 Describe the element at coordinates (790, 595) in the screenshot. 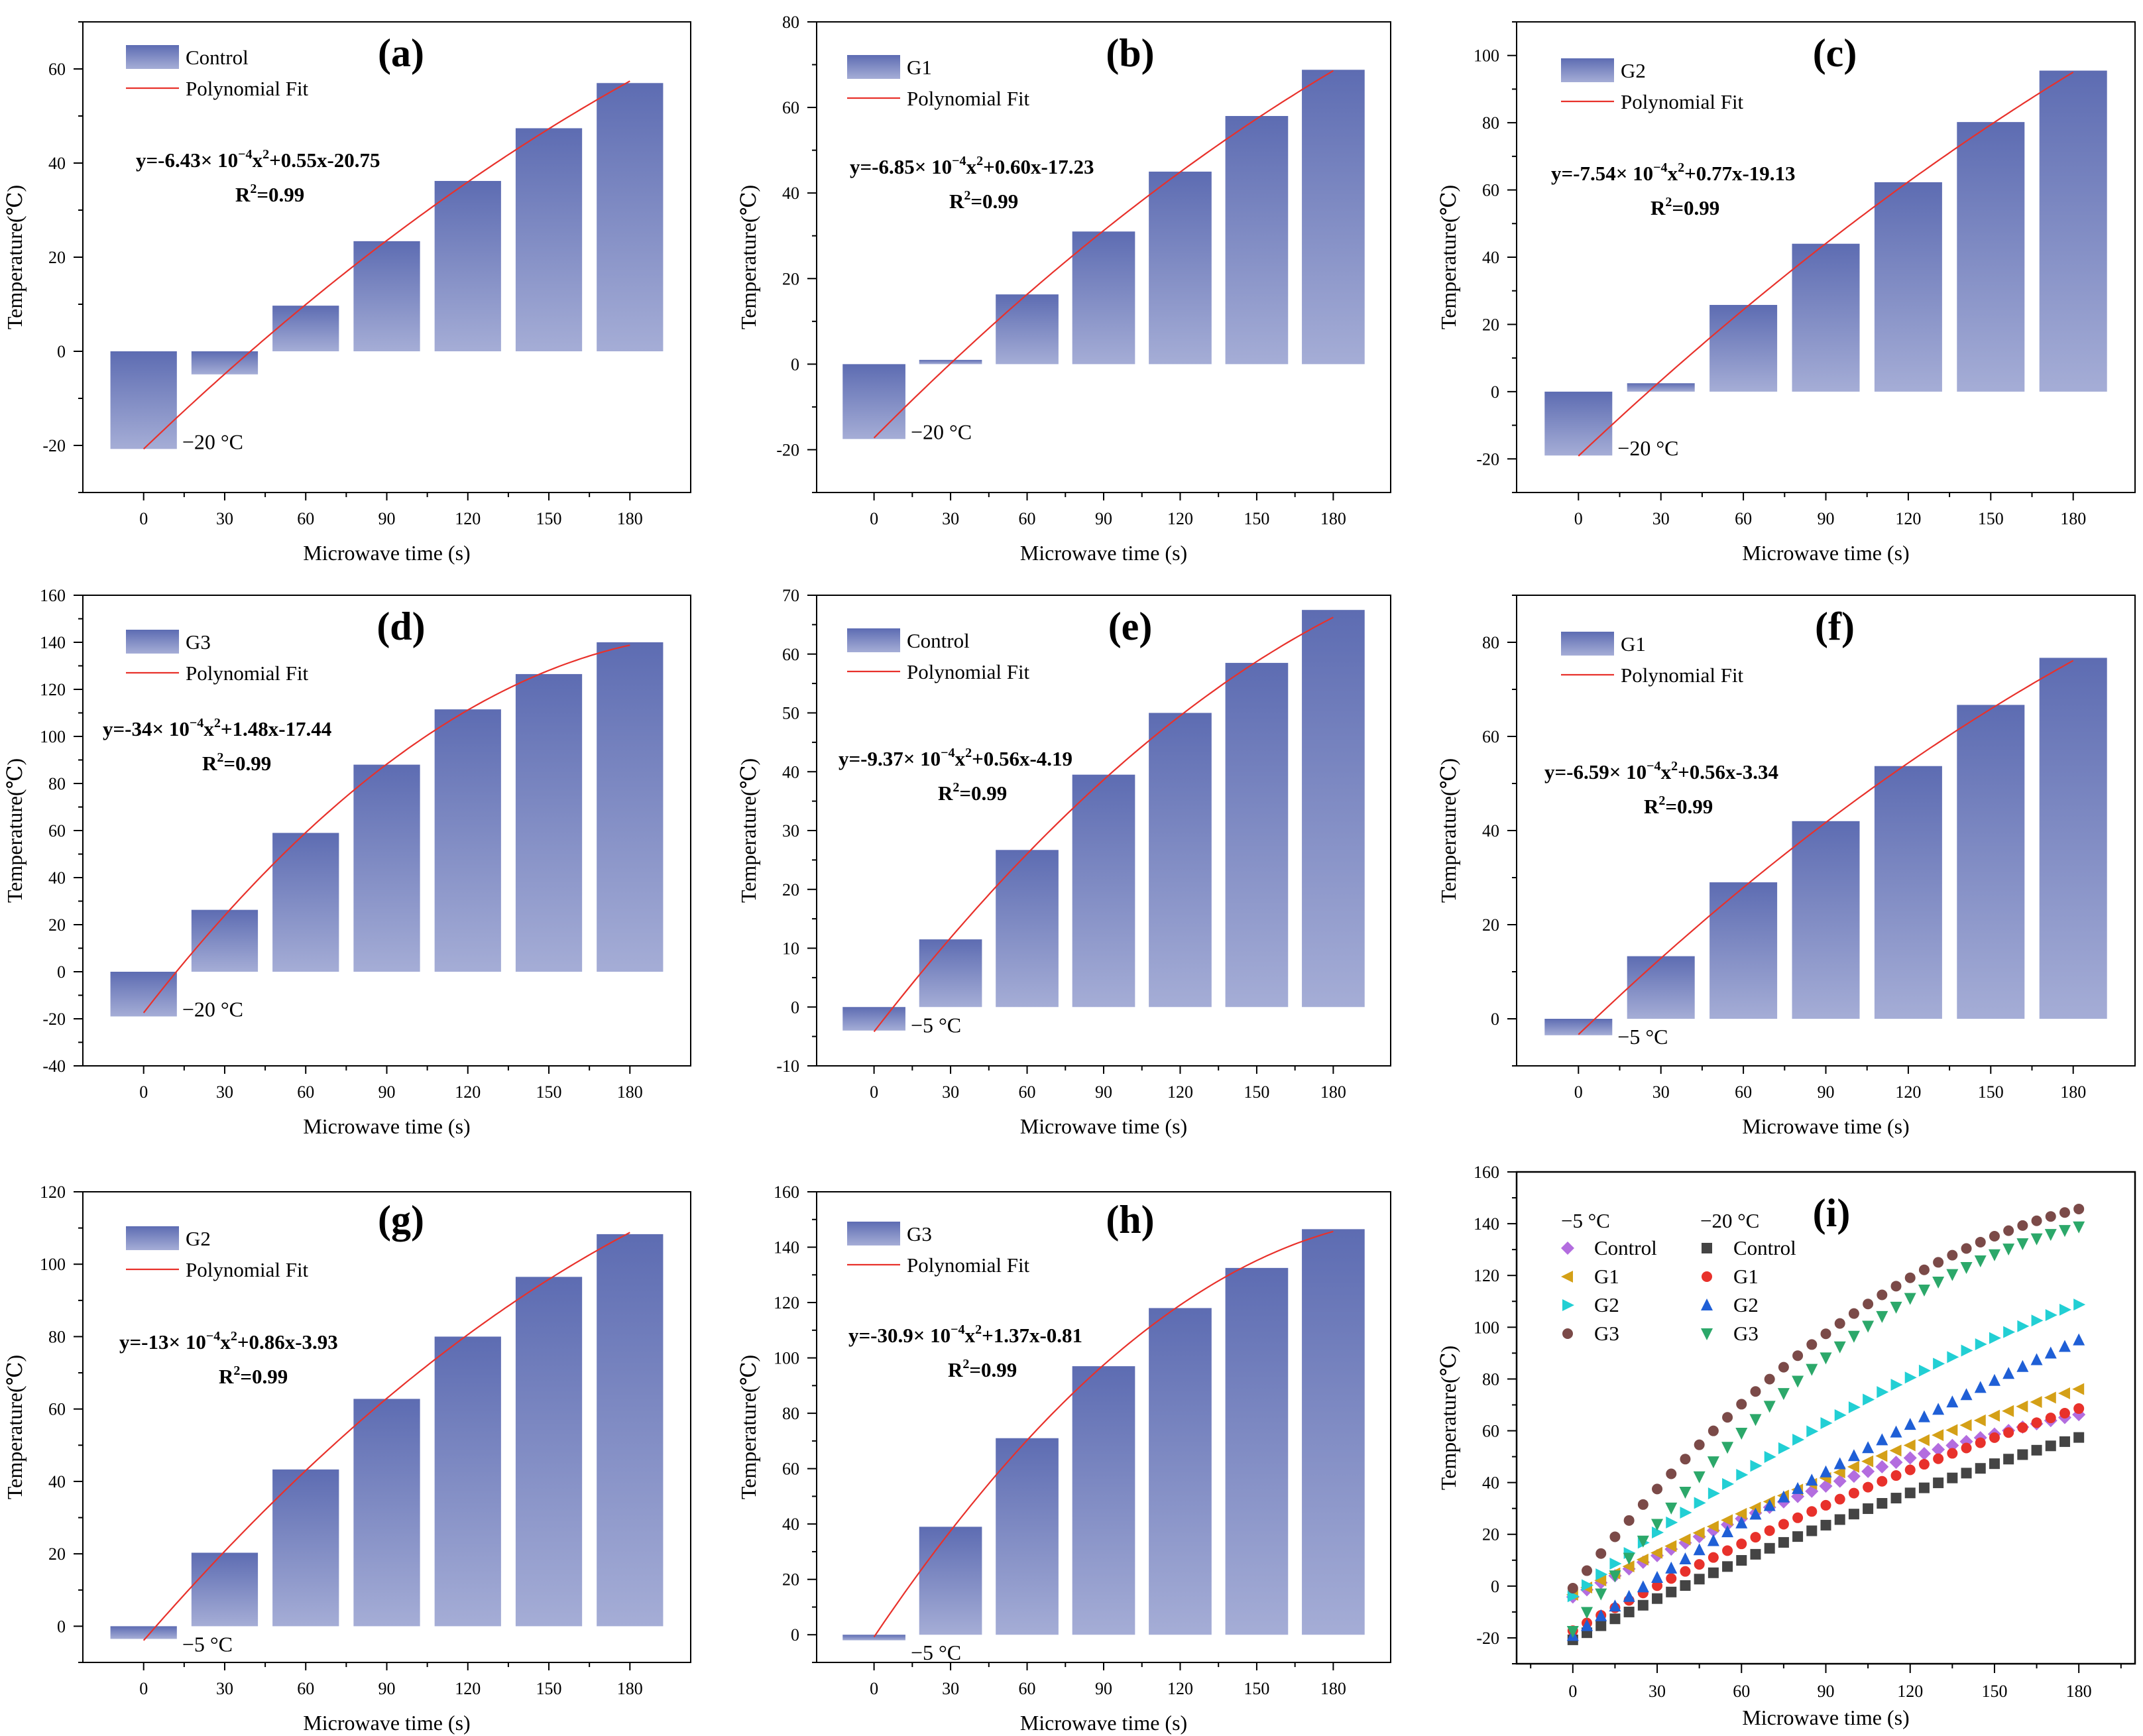

I see `y-tick-label: 70` at that location.